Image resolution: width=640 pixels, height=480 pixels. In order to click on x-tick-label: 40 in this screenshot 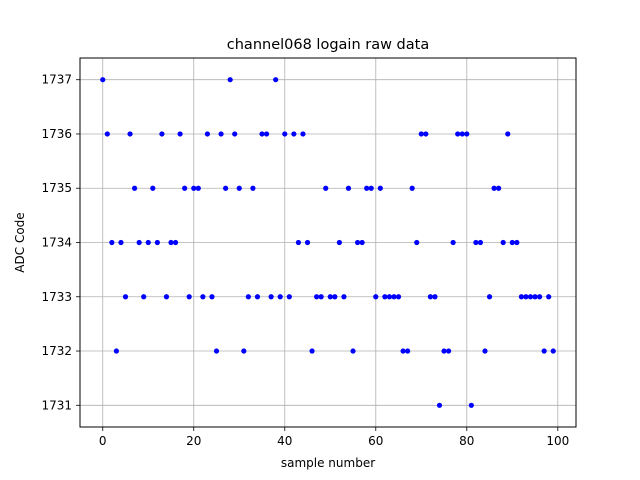, I will do `click(284, 441)`.